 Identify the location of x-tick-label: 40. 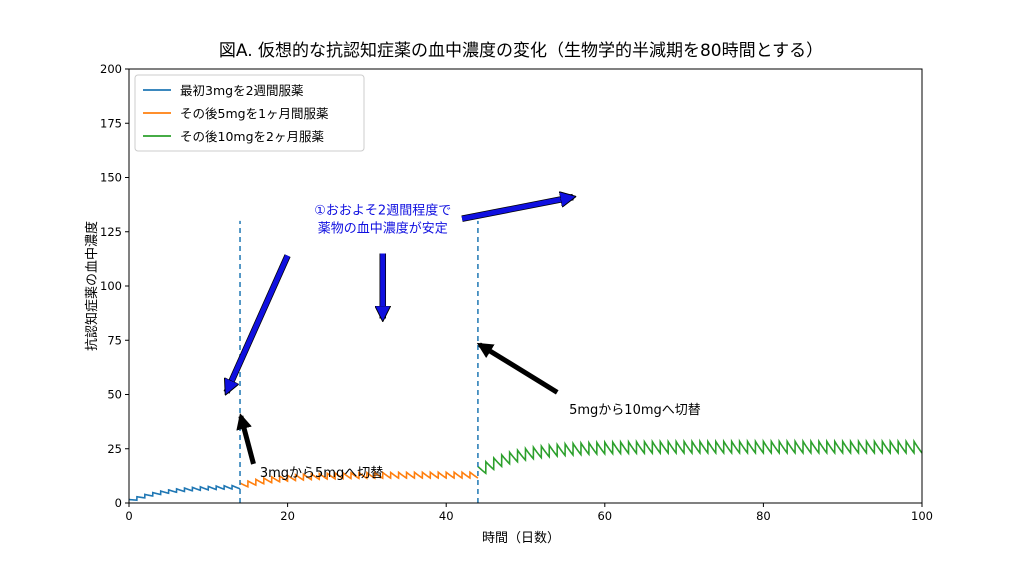
(446, 516).